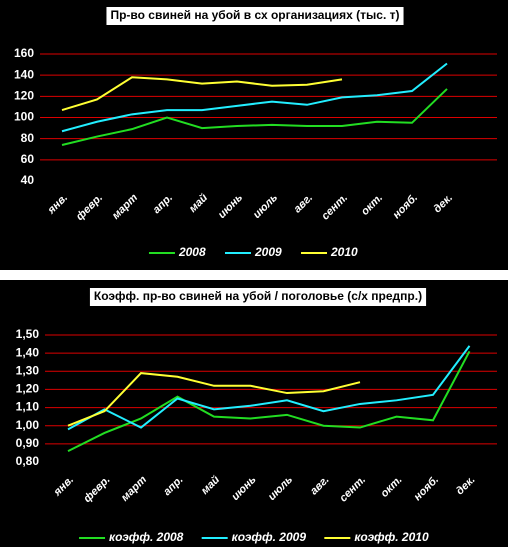  Describe the element at coordinates (28, 461) in the screenshot. I see `y-tick-label: 0,80` at that location.